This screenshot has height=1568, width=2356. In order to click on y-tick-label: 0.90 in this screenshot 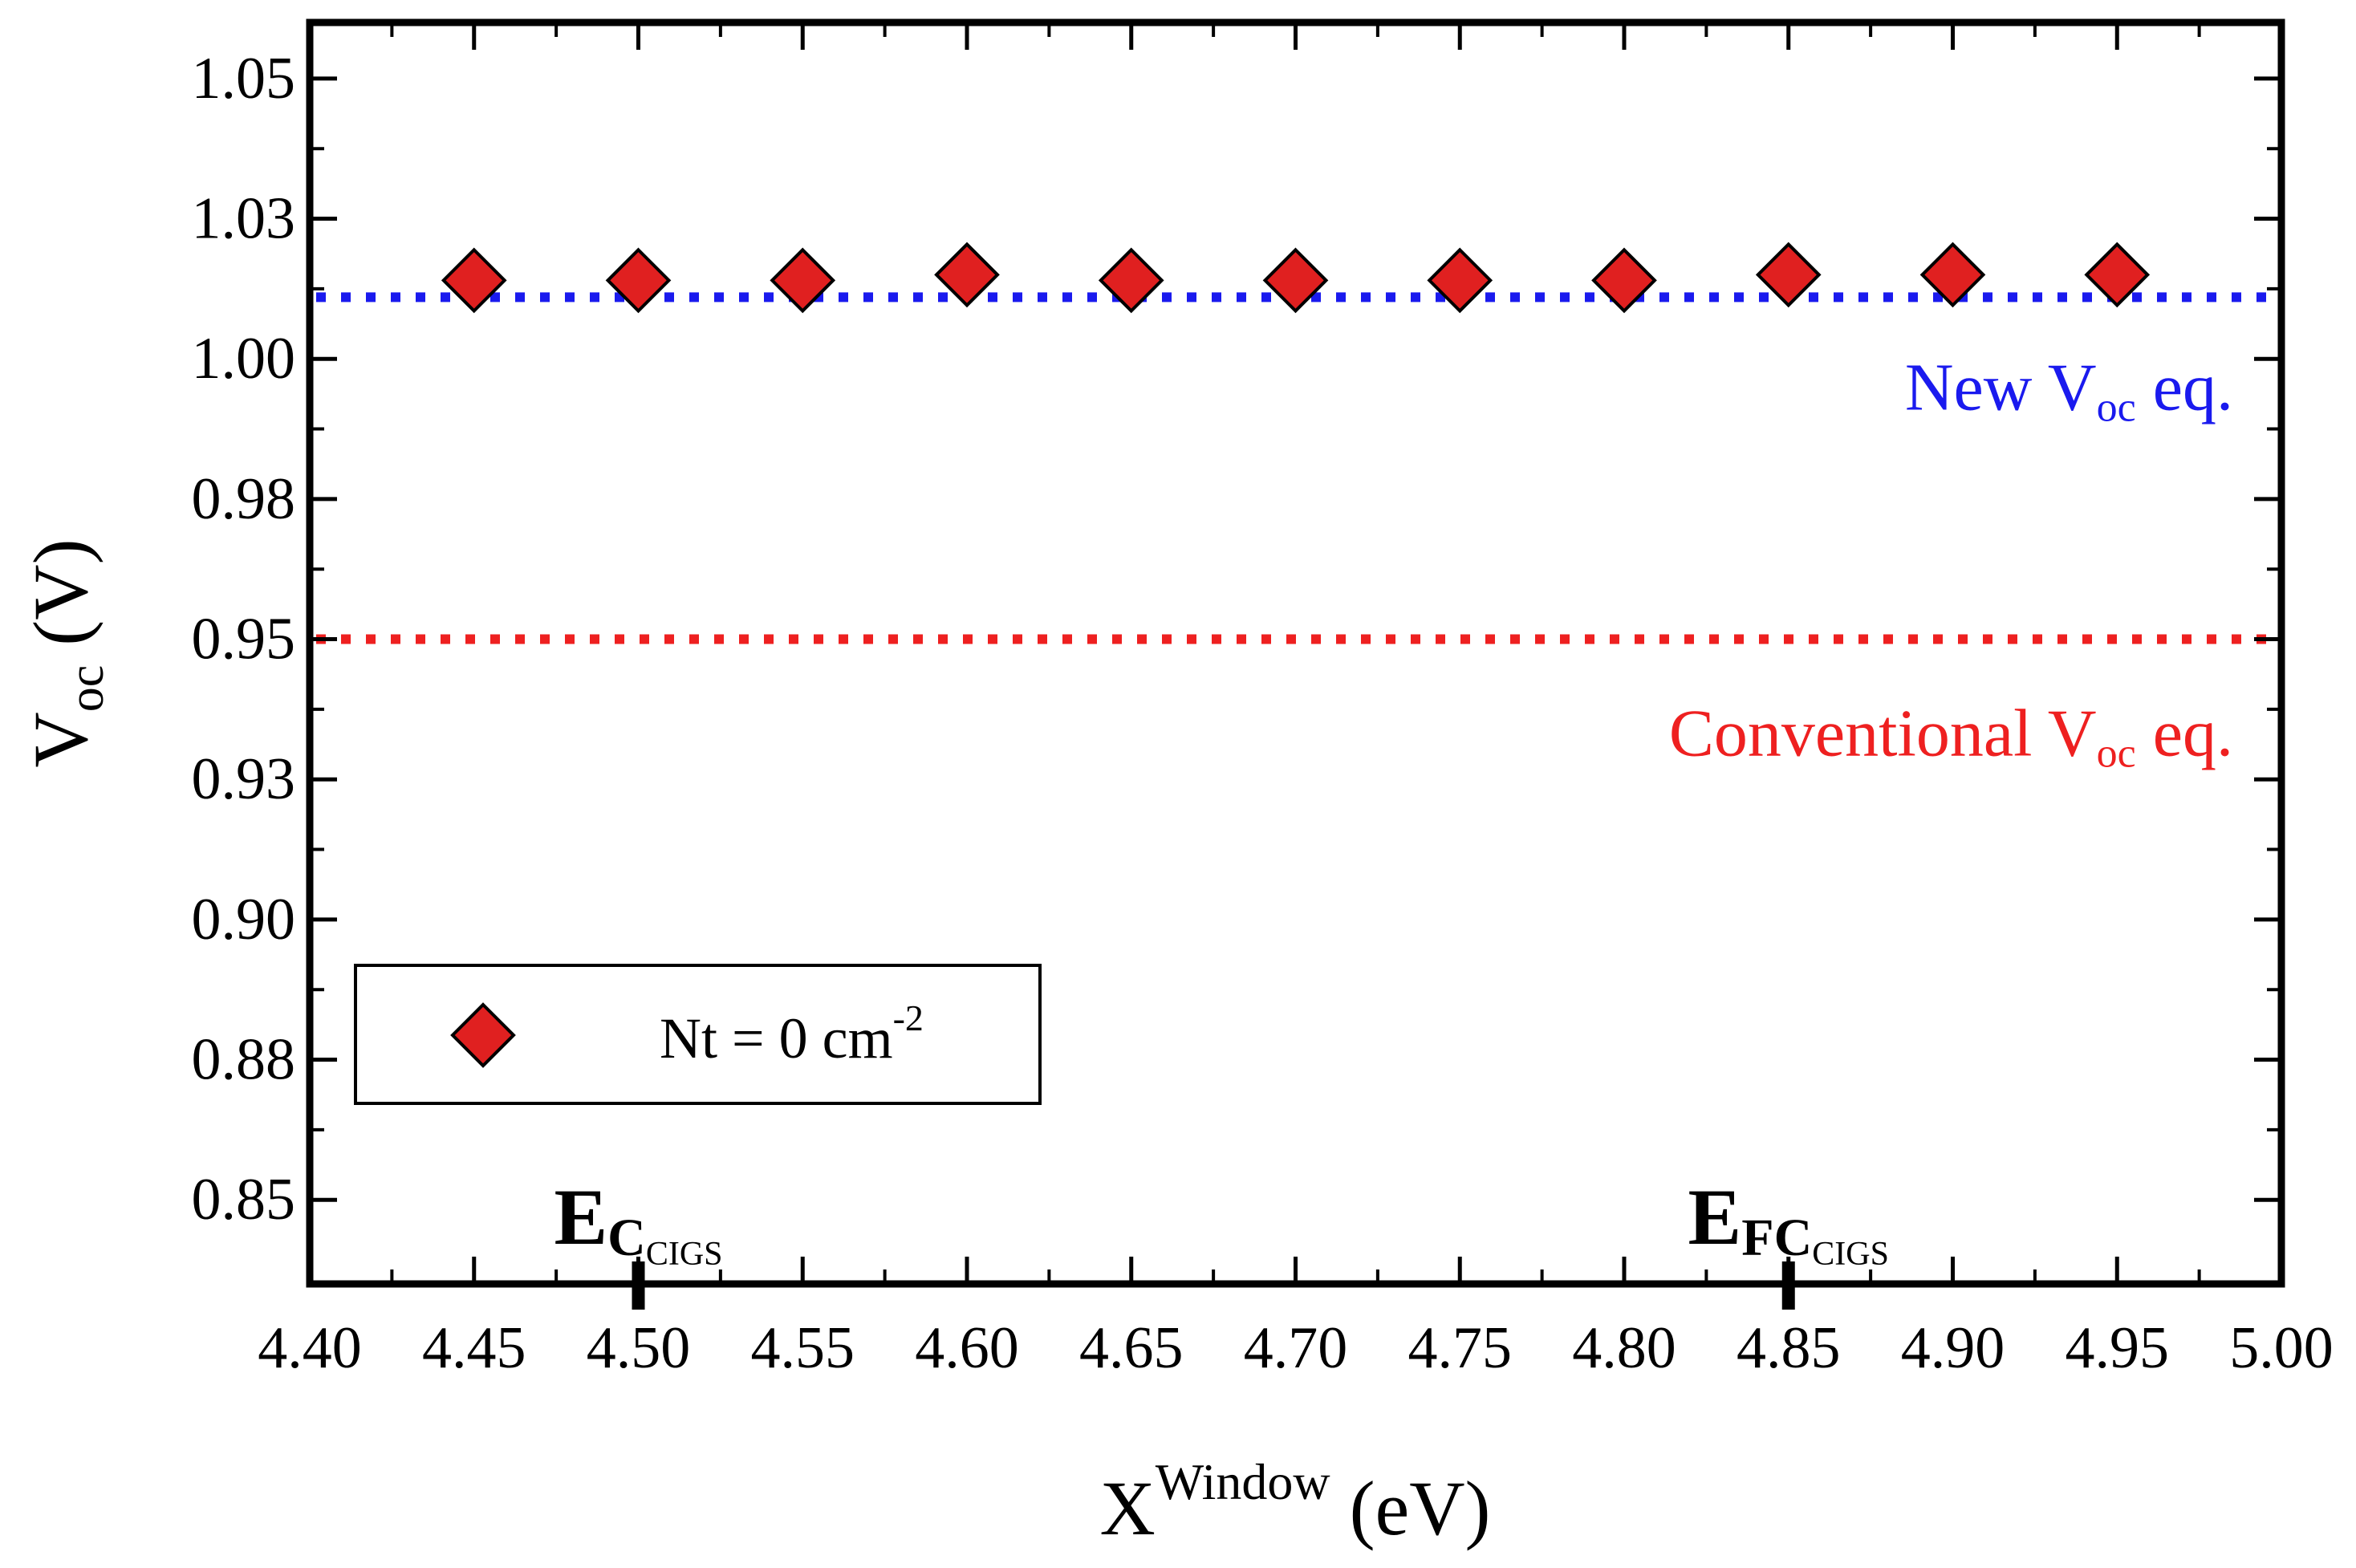, I will do `click(244, 920)`.